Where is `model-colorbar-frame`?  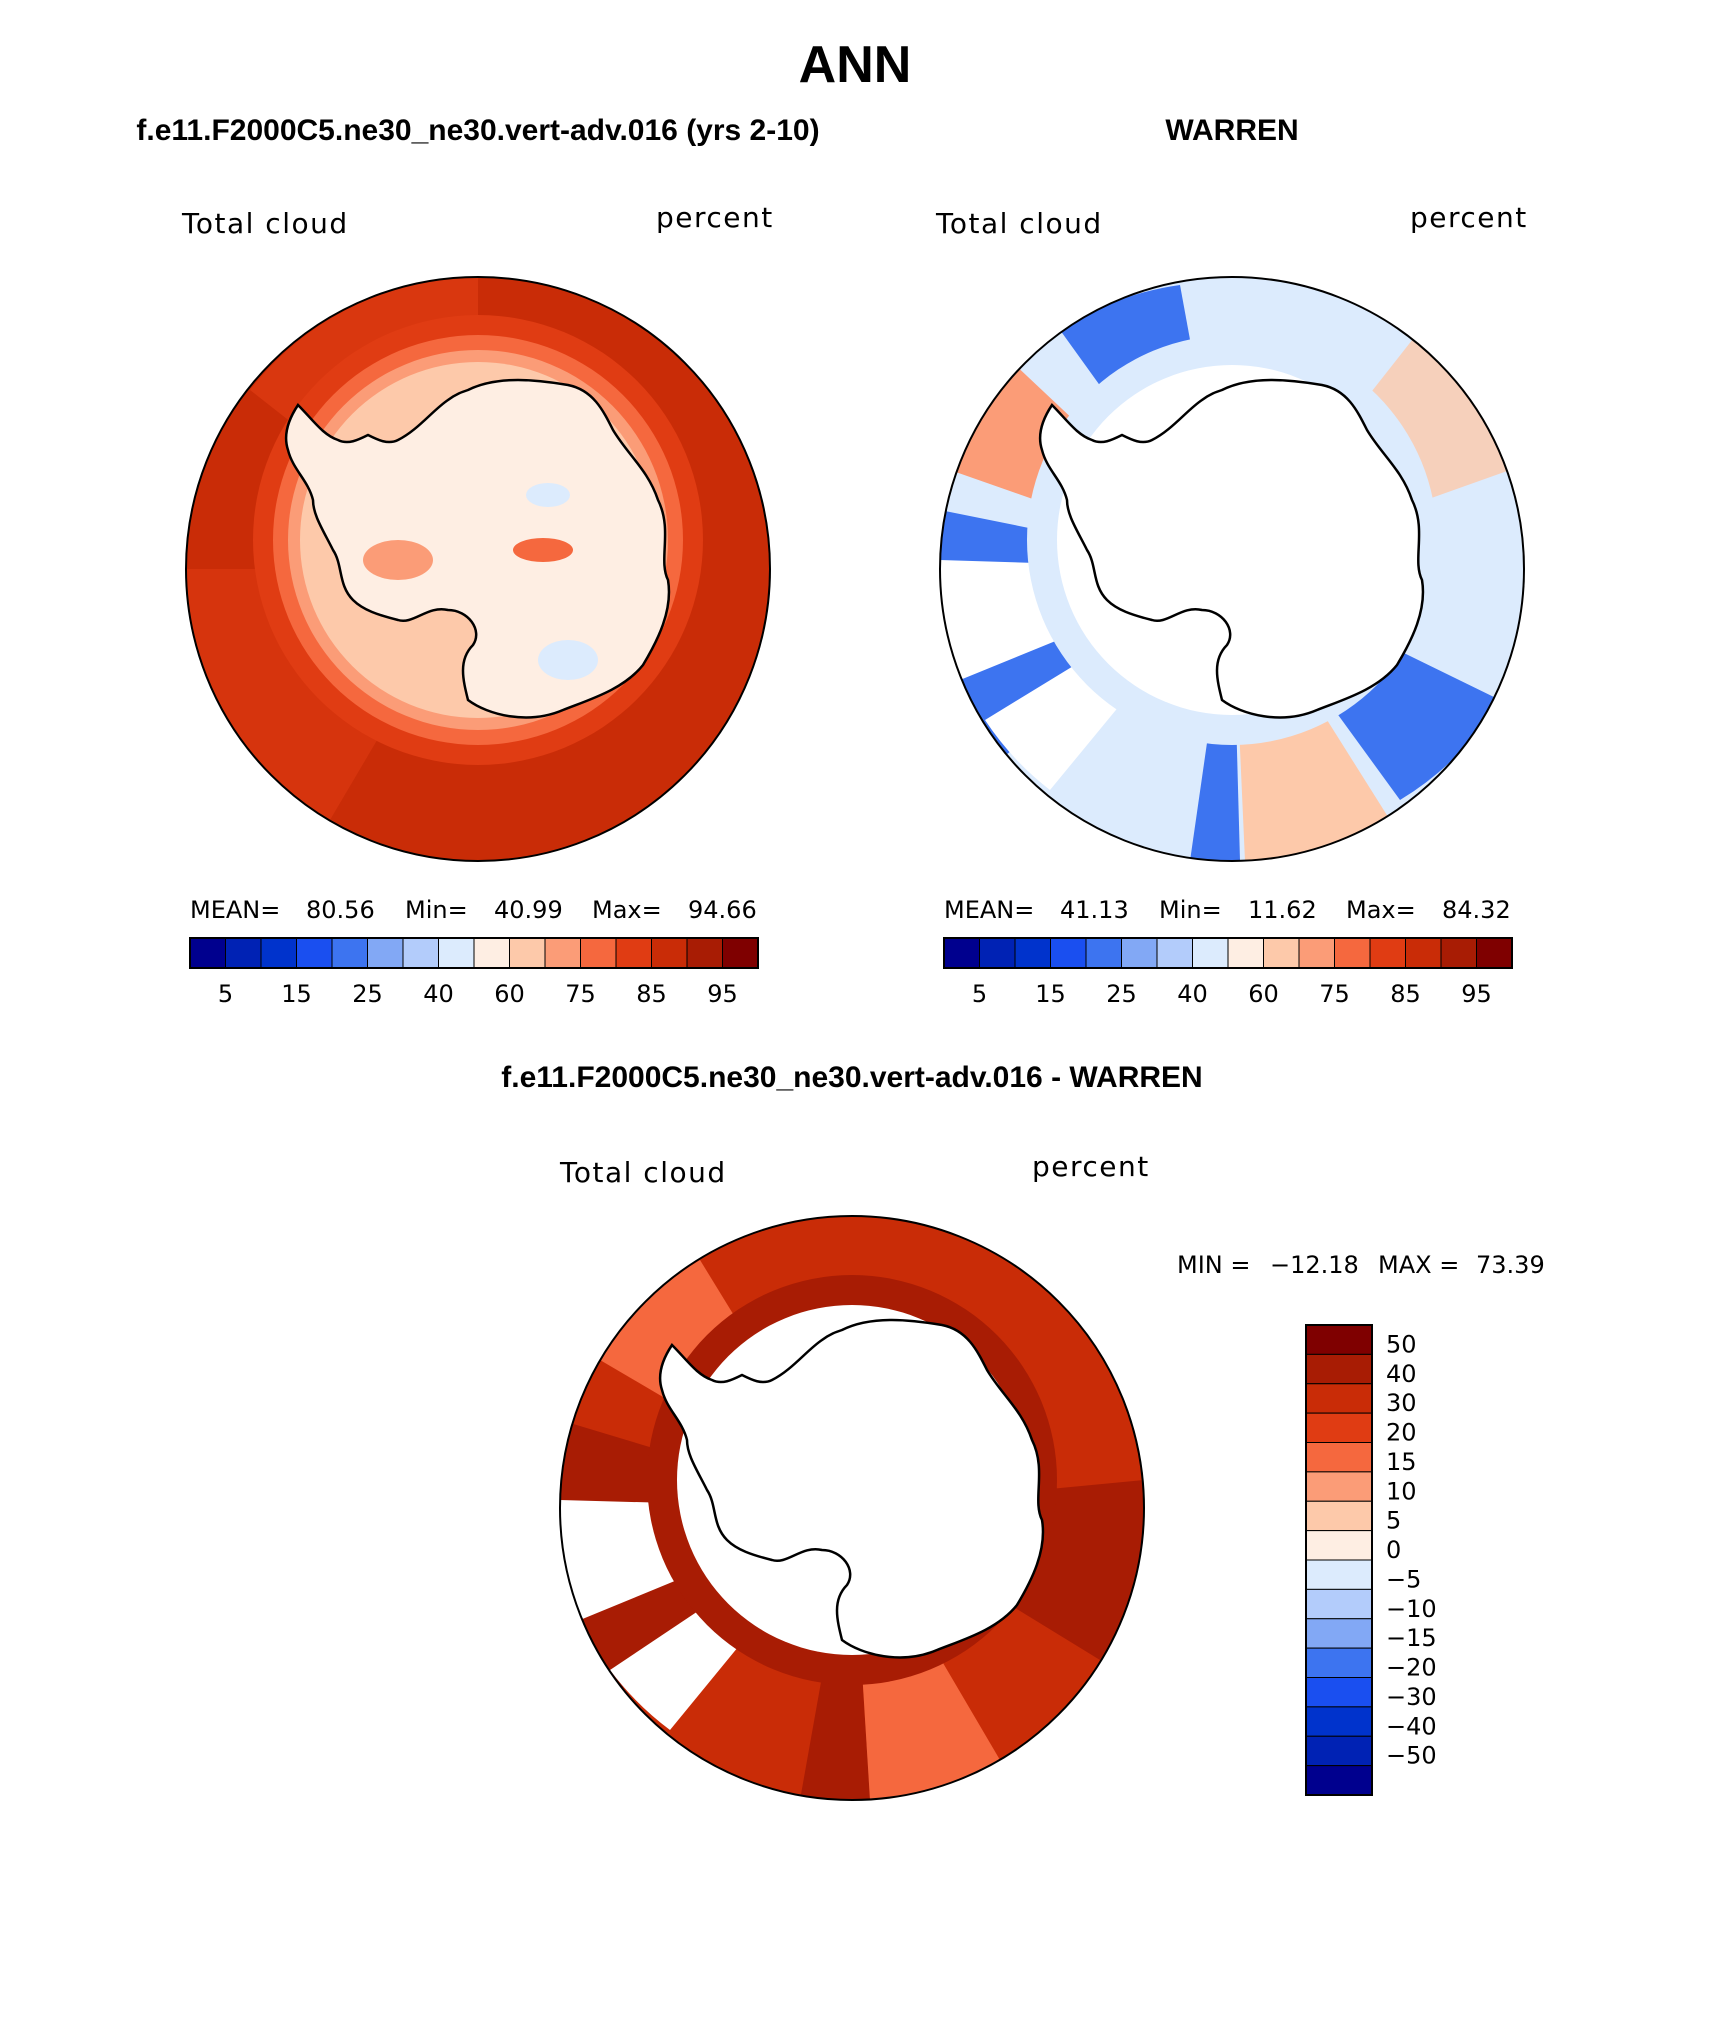
model-colorbar-frame is located at coordinates (474, 953).